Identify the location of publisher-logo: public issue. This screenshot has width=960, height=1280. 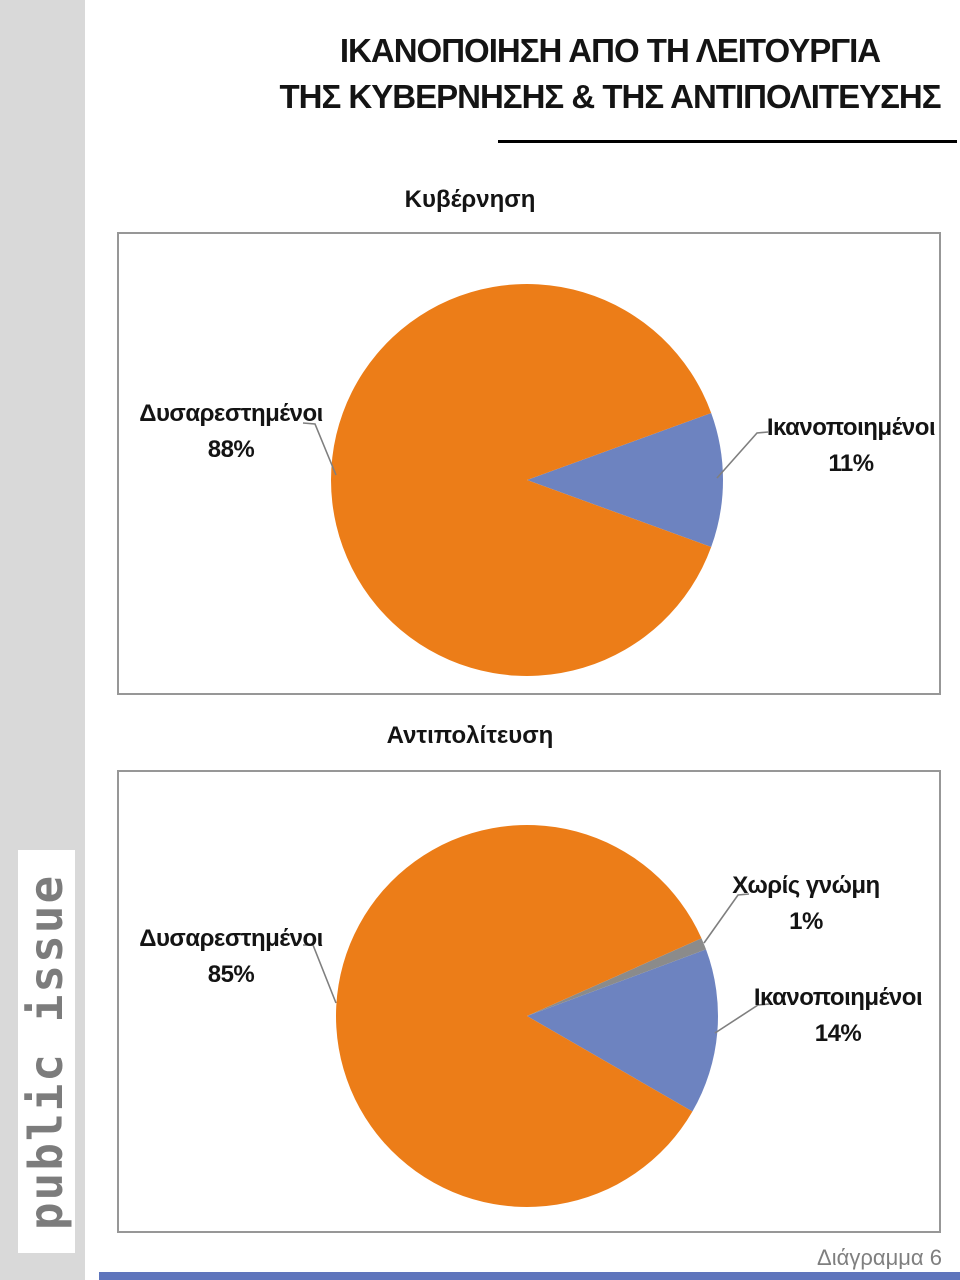
(46, 1051).